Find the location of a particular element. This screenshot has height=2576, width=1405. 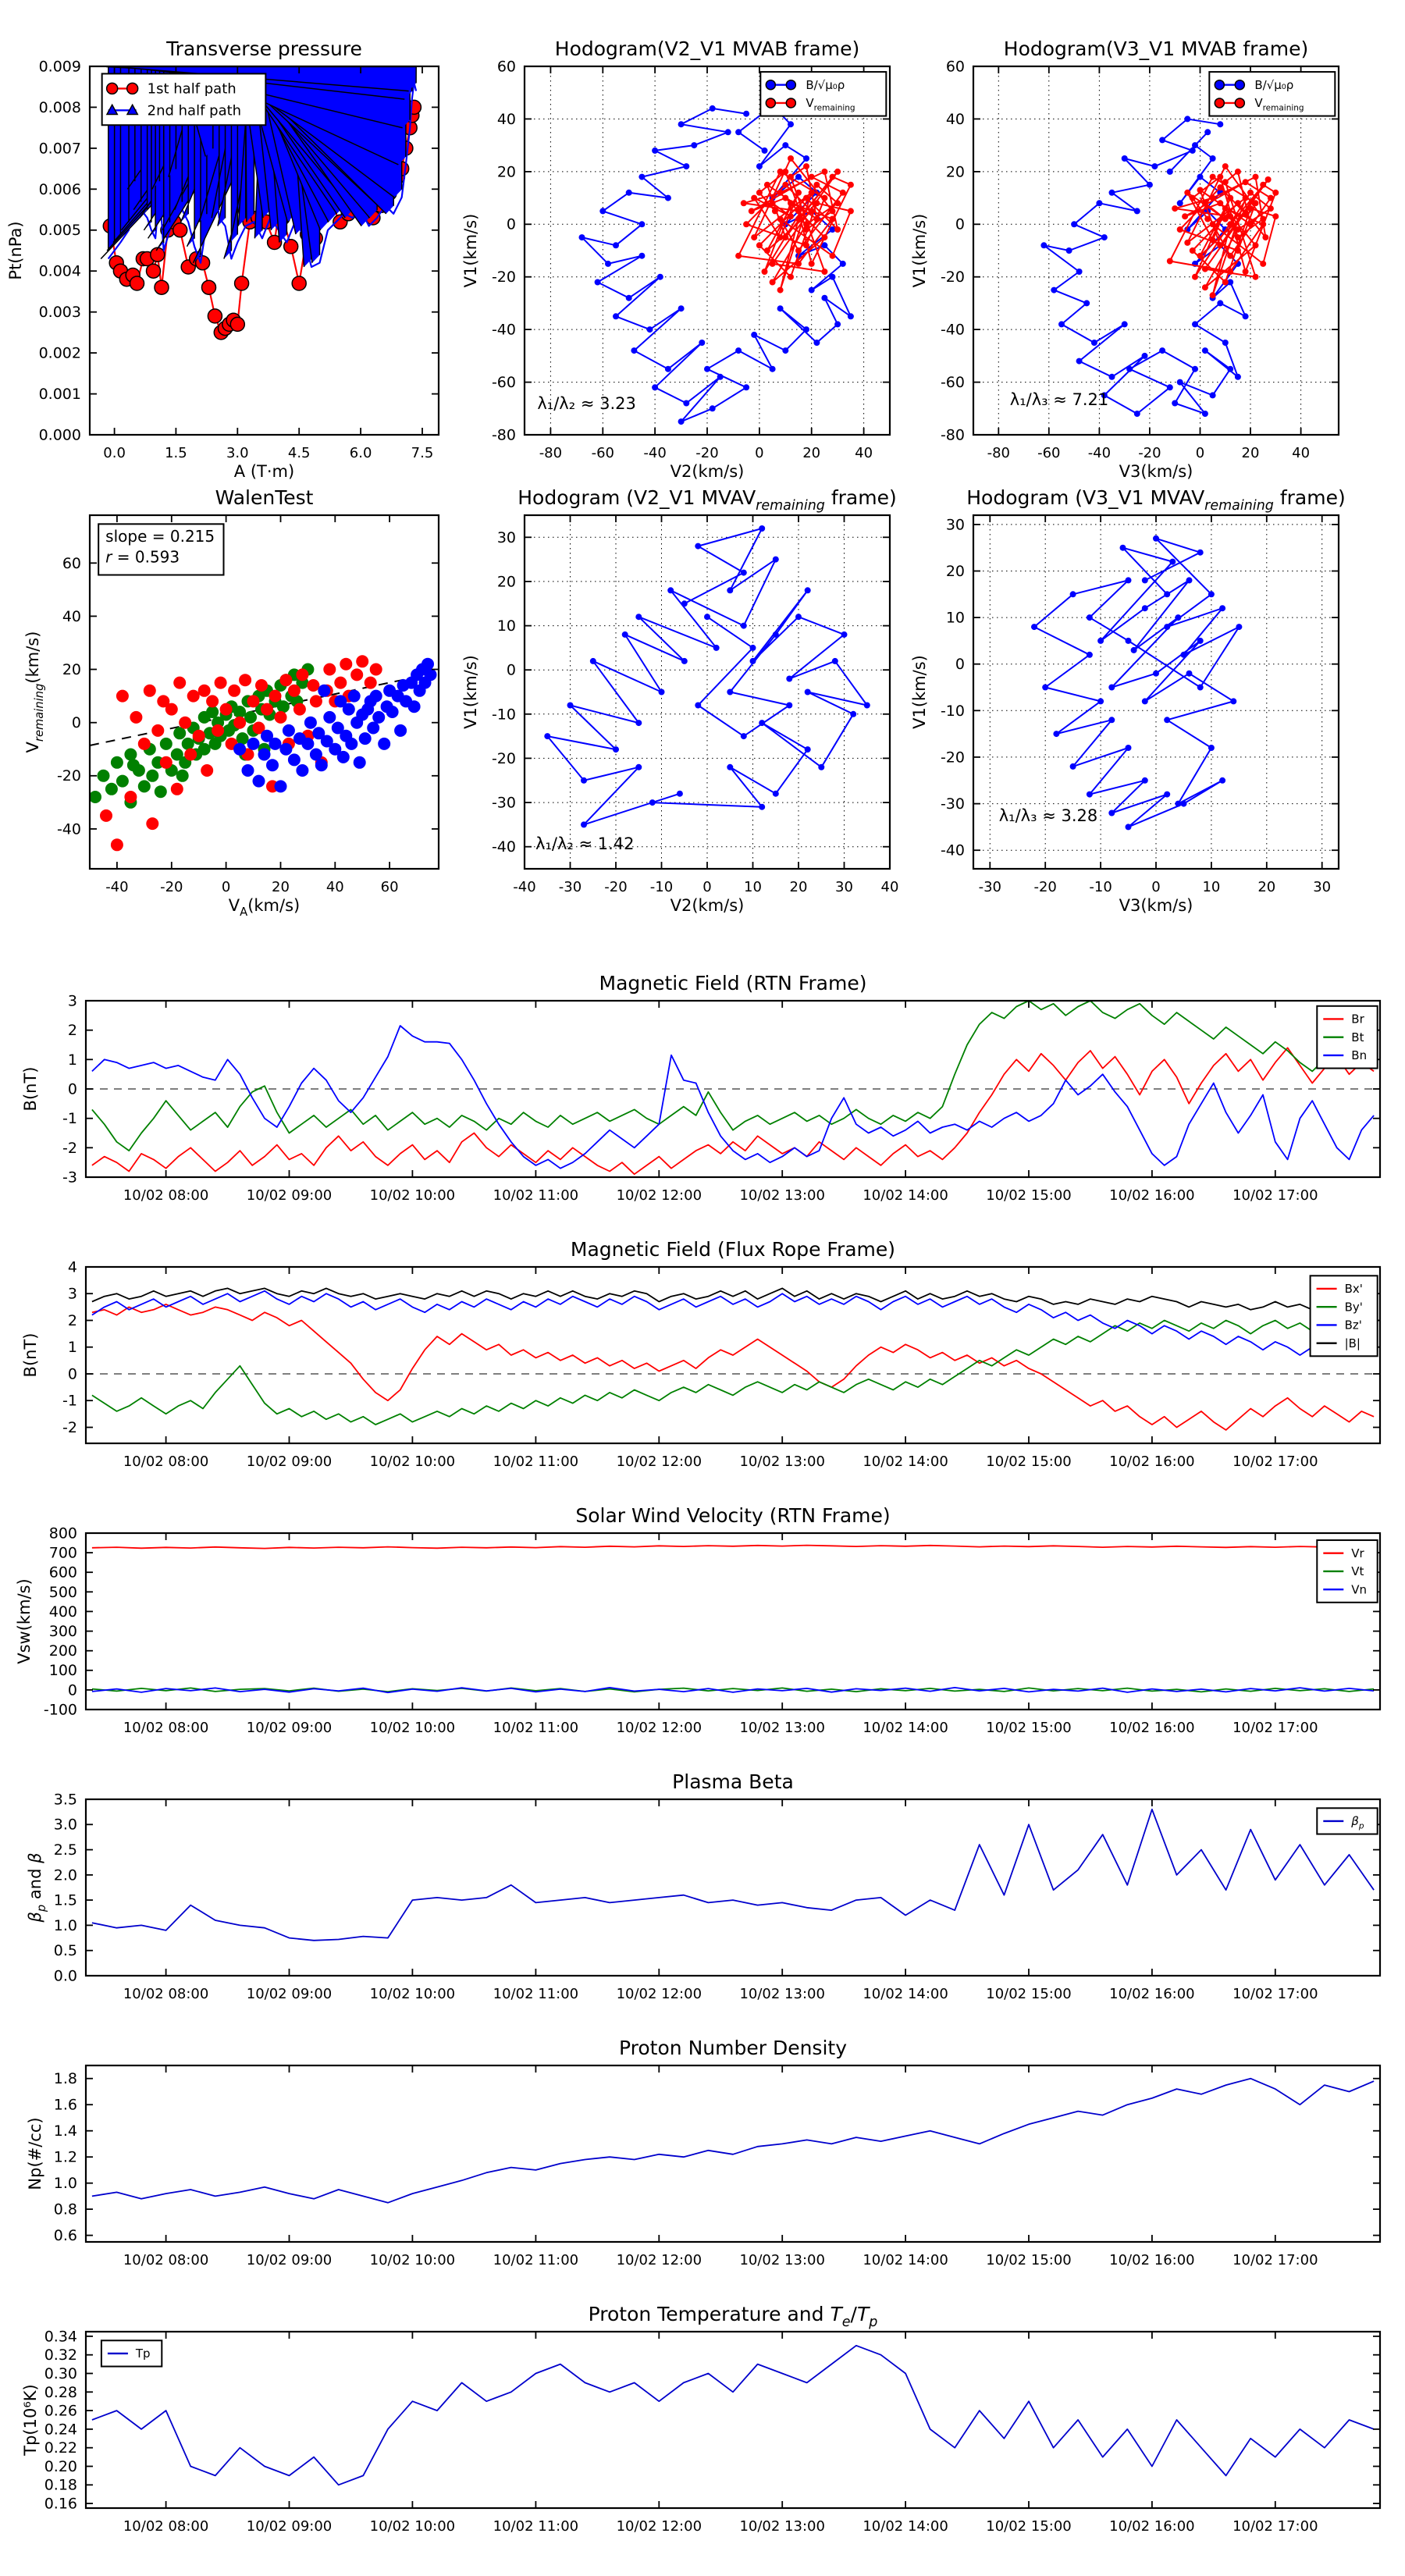

svg-text: Proton Number Density is located at coordinates (733, 2048).